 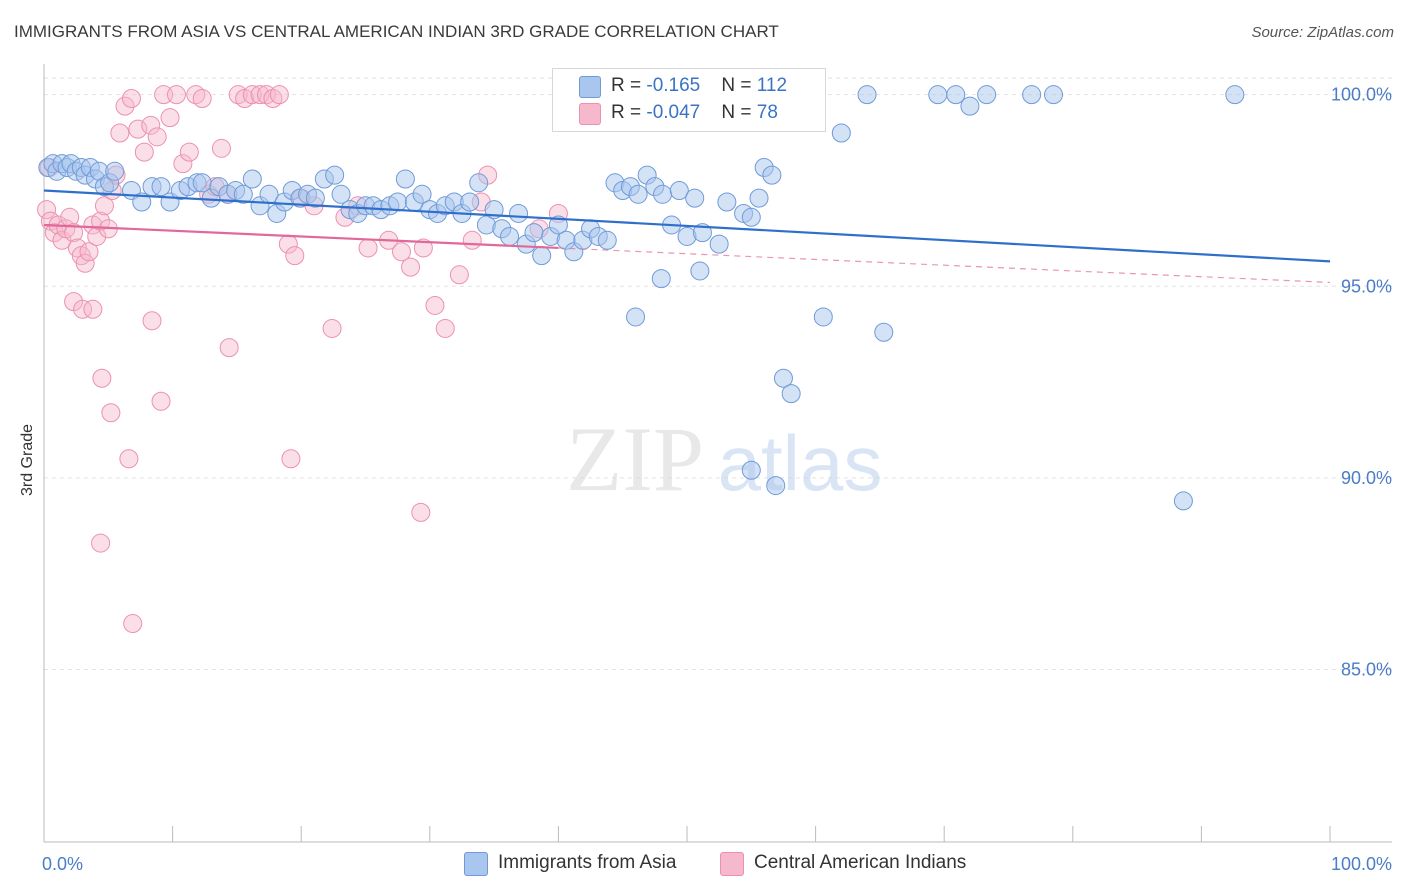 What do you see at coordinates (673, 112) in the screenshot?
I see `legend-r-value: -0.047` at bounding box center [673, 112].